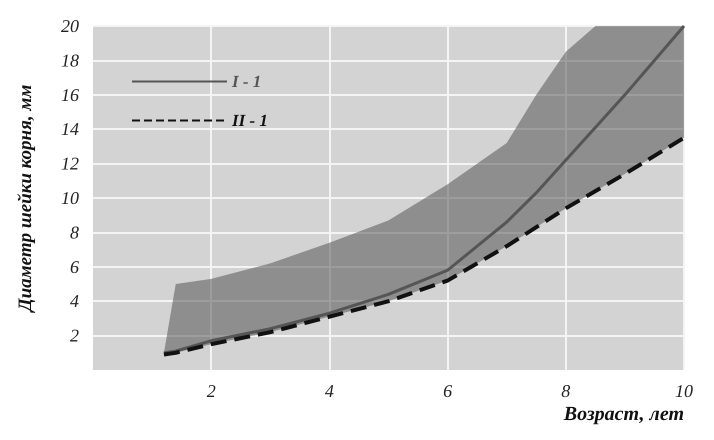 The image size is (714, 440). I want to click on y-tick-label: 6, so click(74, 266).